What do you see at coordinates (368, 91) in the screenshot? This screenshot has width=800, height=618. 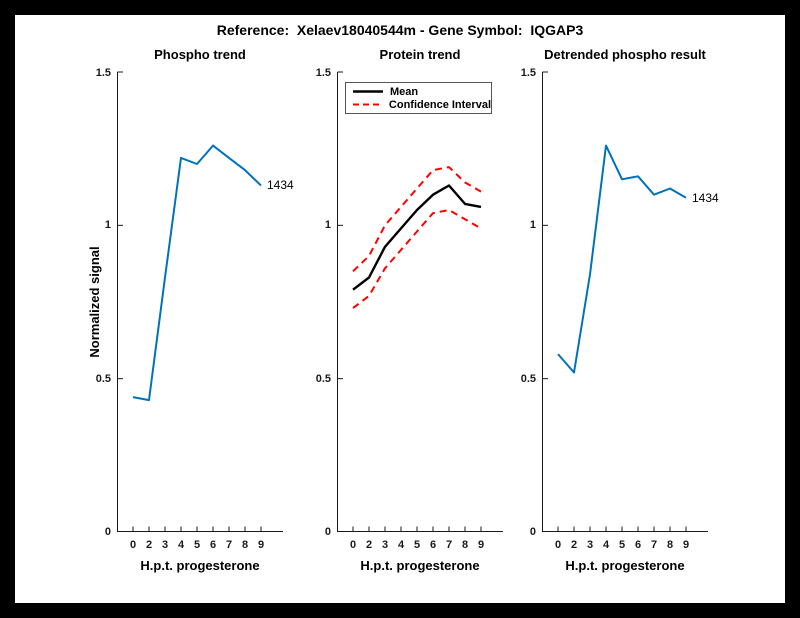 I see `mean-line-sample-icon` at bounding box center [368, 91].